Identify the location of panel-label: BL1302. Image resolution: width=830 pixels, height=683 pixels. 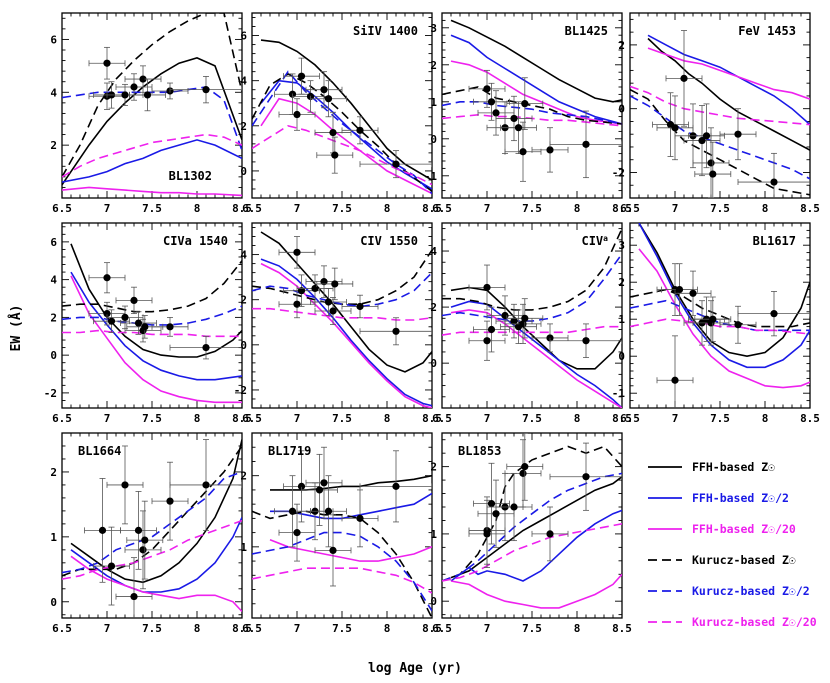
(190, 176).